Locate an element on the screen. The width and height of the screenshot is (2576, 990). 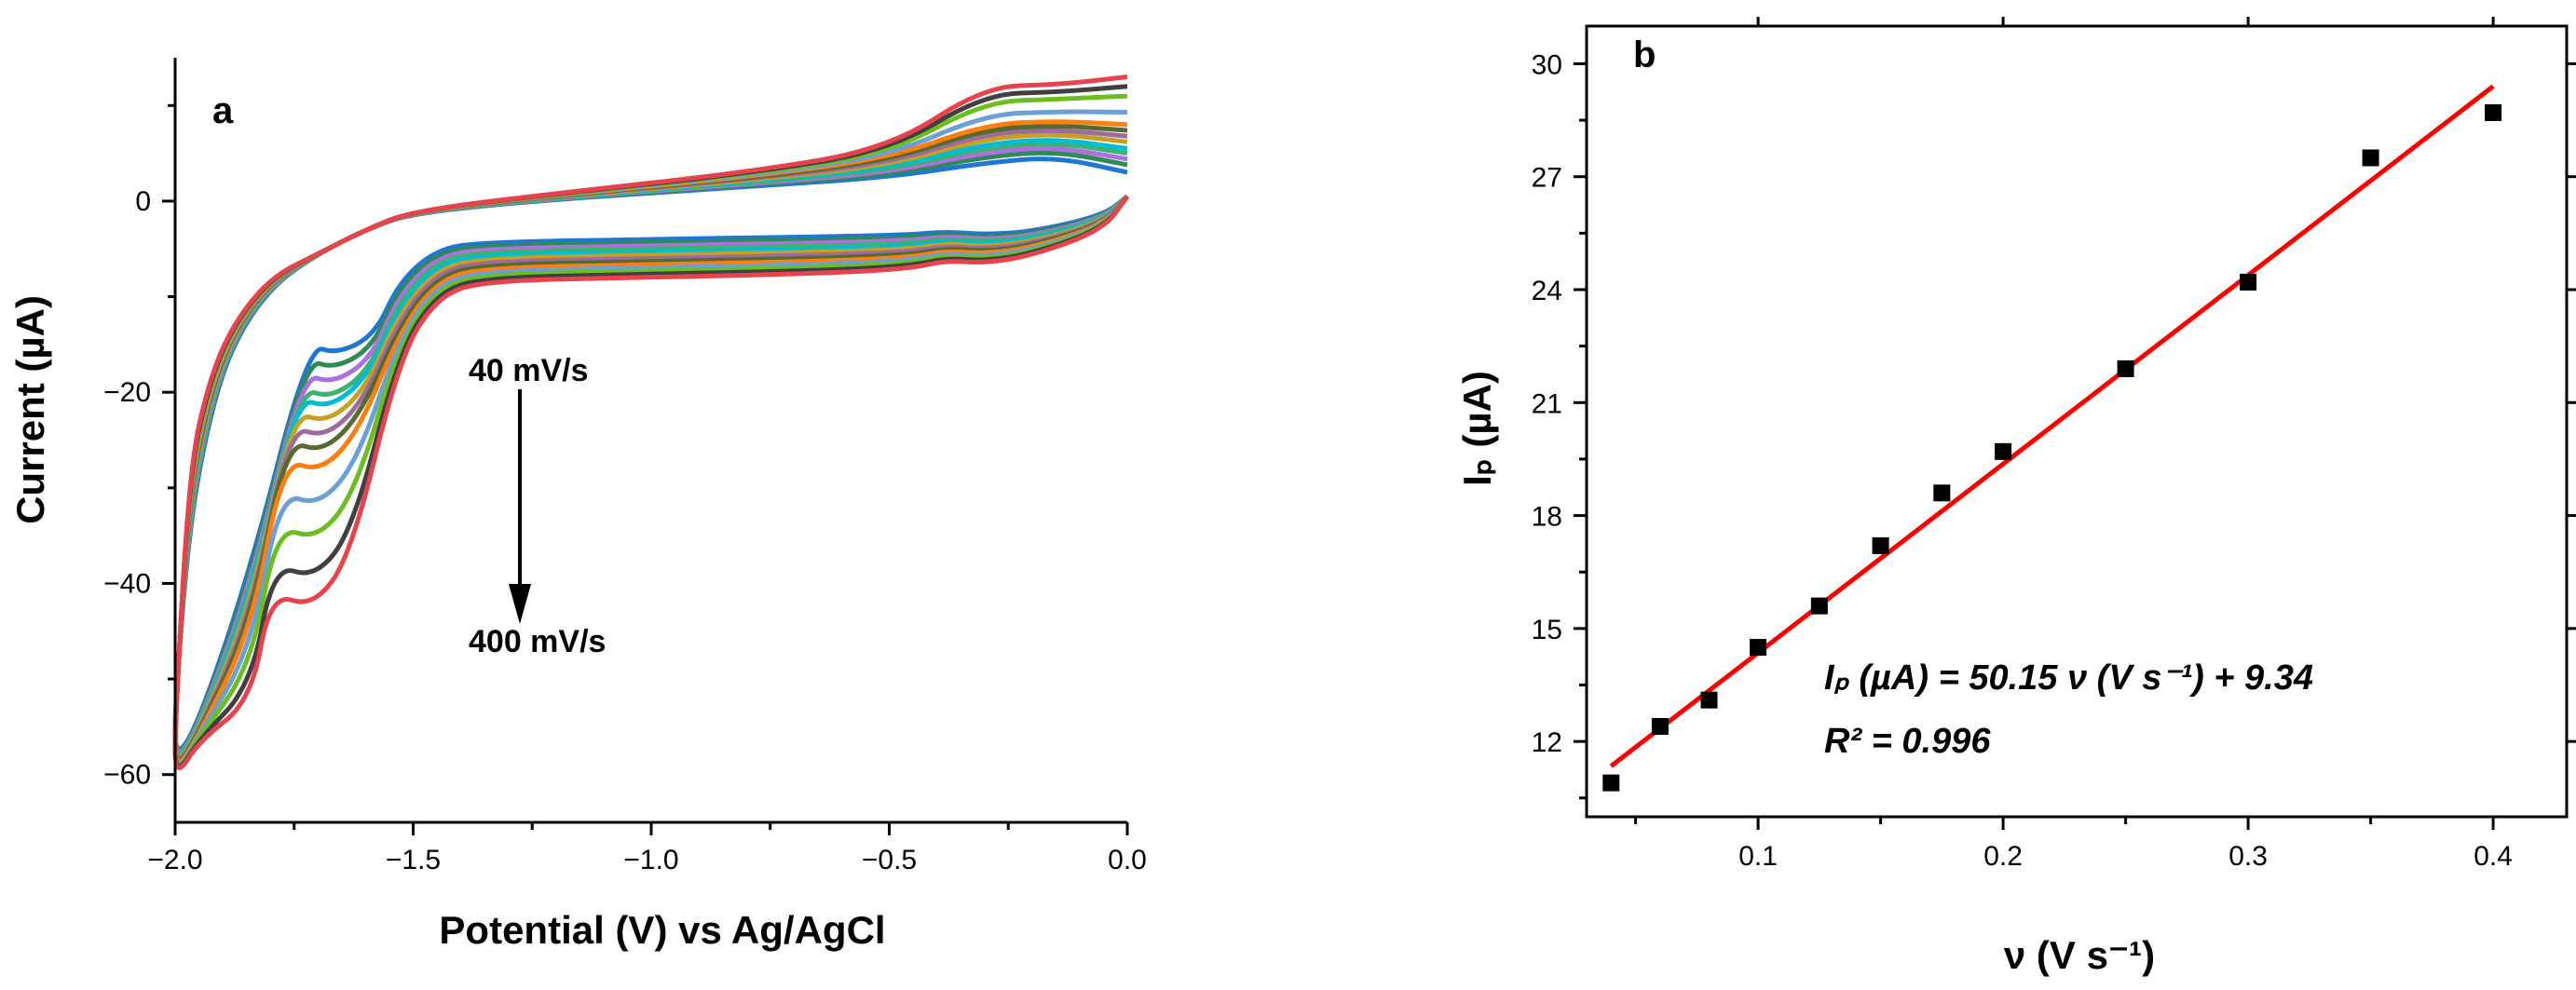
panel-b-y-tick-label: 21 is located at coordinates (1547, 403).